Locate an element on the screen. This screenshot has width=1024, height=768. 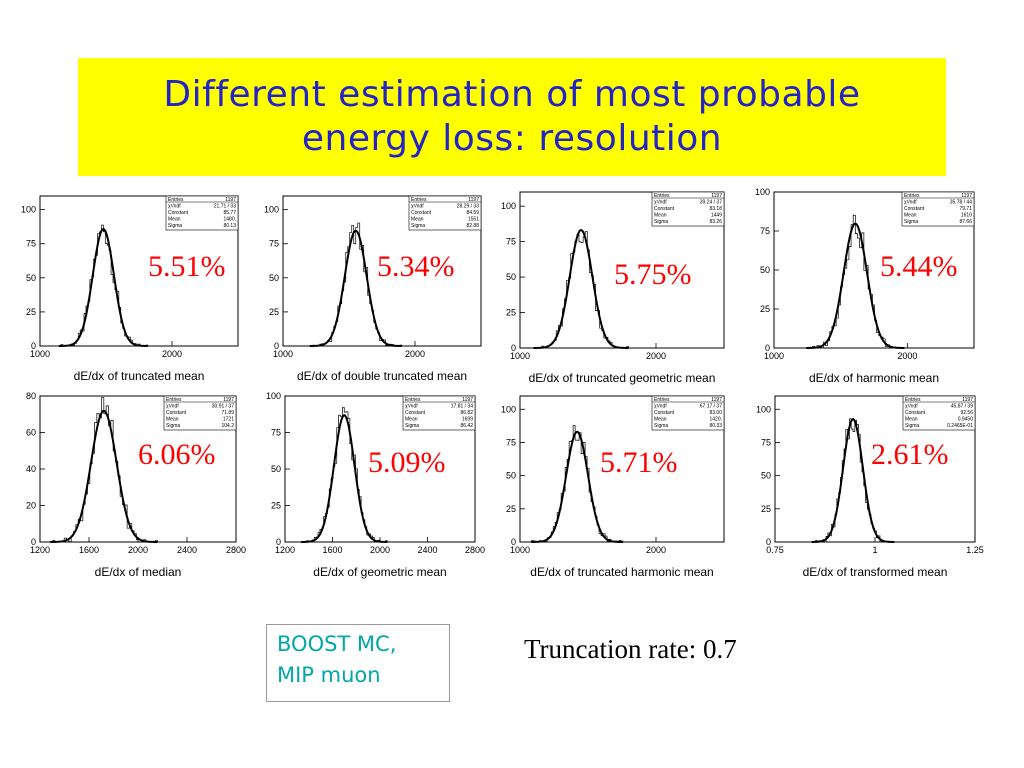
simulation-note-box: BOOST MC, MIP muon is located at coordinates (358, 663).